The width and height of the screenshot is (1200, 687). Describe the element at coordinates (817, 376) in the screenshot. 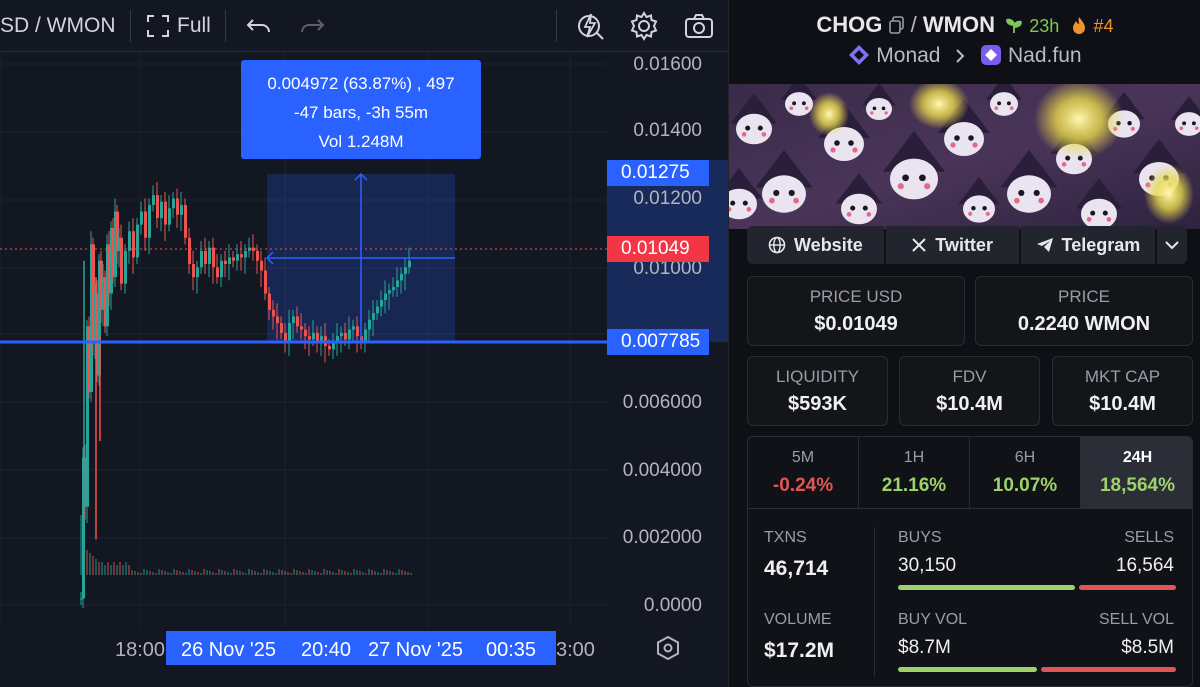

I see `liquidity-label: LIQUIDITY` at that location.